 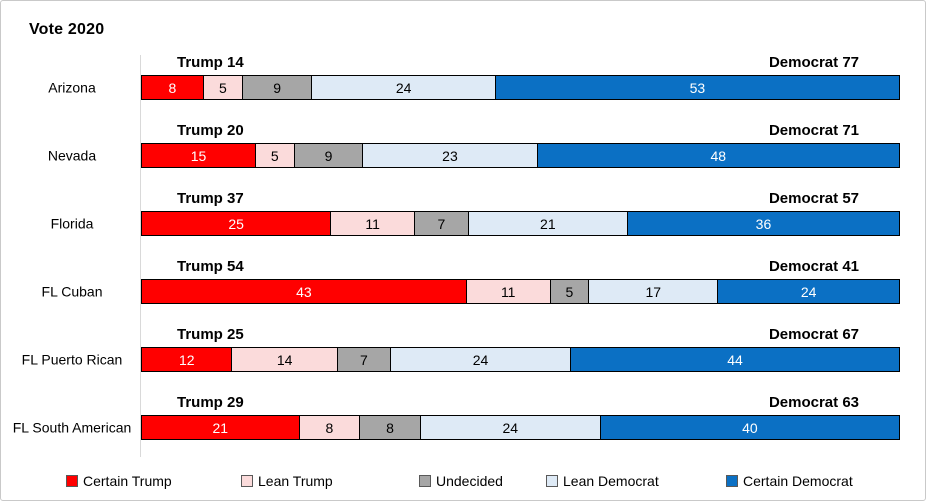 What do you see at coordinates (127, 481) in the screenshot?
I see `legend-label: Certain Trump` at bounding box center [127, 481].